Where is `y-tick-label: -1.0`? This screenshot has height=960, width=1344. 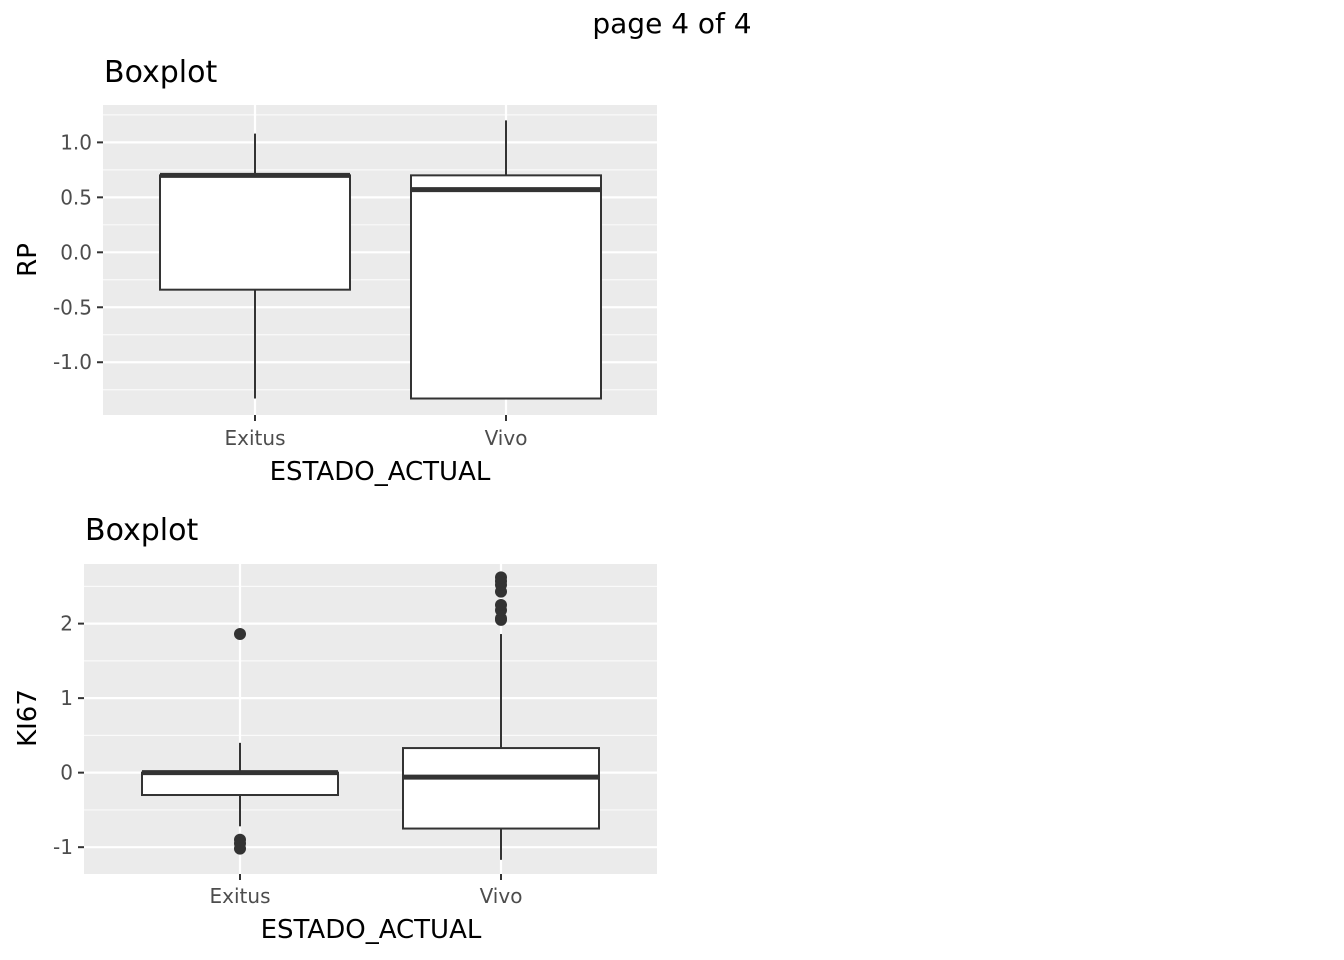
y-tick-label: -1.0 is located at coordinates (72, 362).